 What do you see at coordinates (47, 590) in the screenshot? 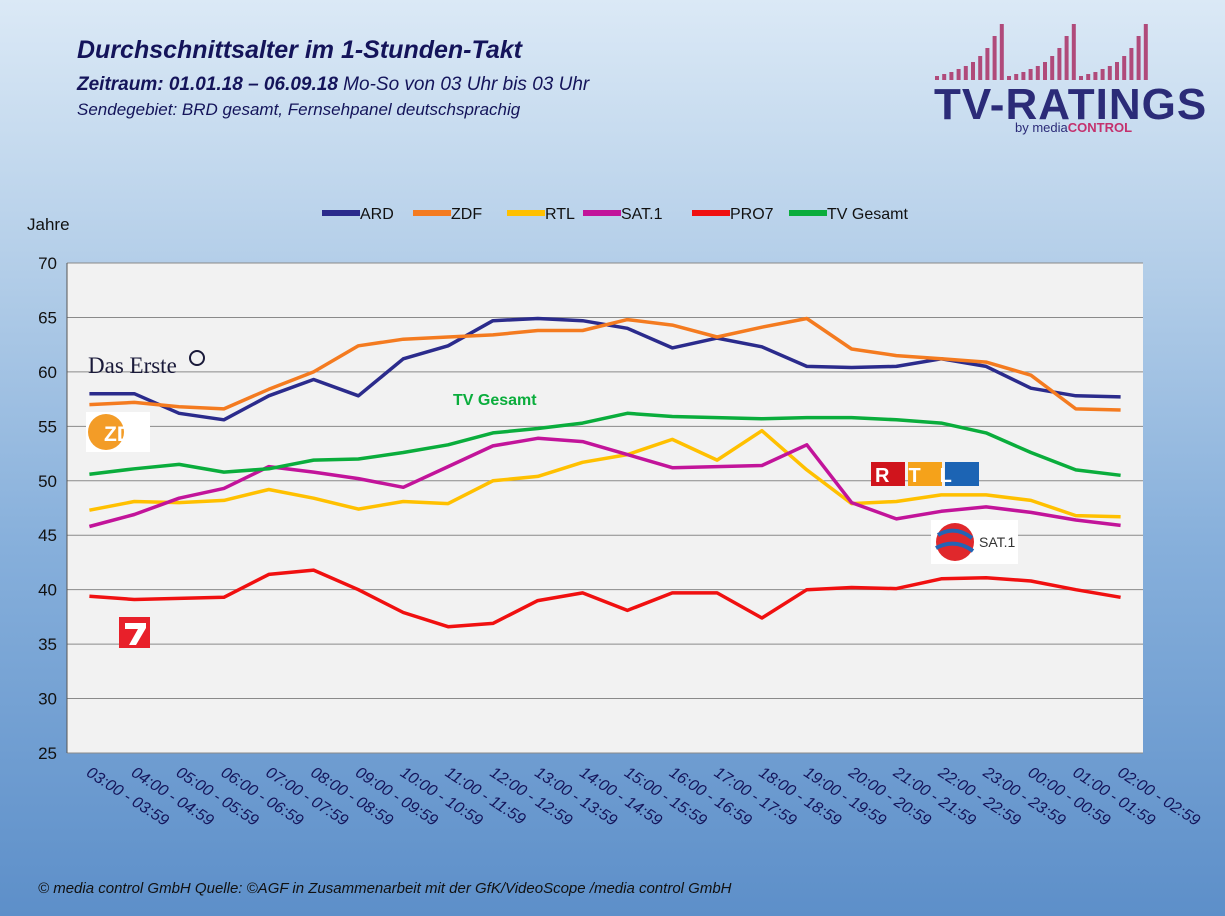
I see `y-tick-label: 40` at bounding box center [47, 590].